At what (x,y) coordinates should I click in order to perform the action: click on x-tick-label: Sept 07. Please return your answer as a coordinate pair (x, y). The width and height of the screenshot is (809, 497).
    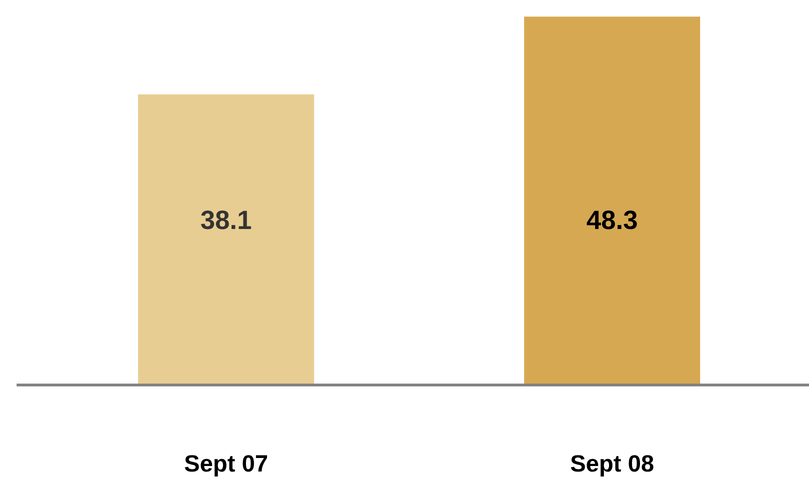
    Looking at the image, I should click on (226, 465).